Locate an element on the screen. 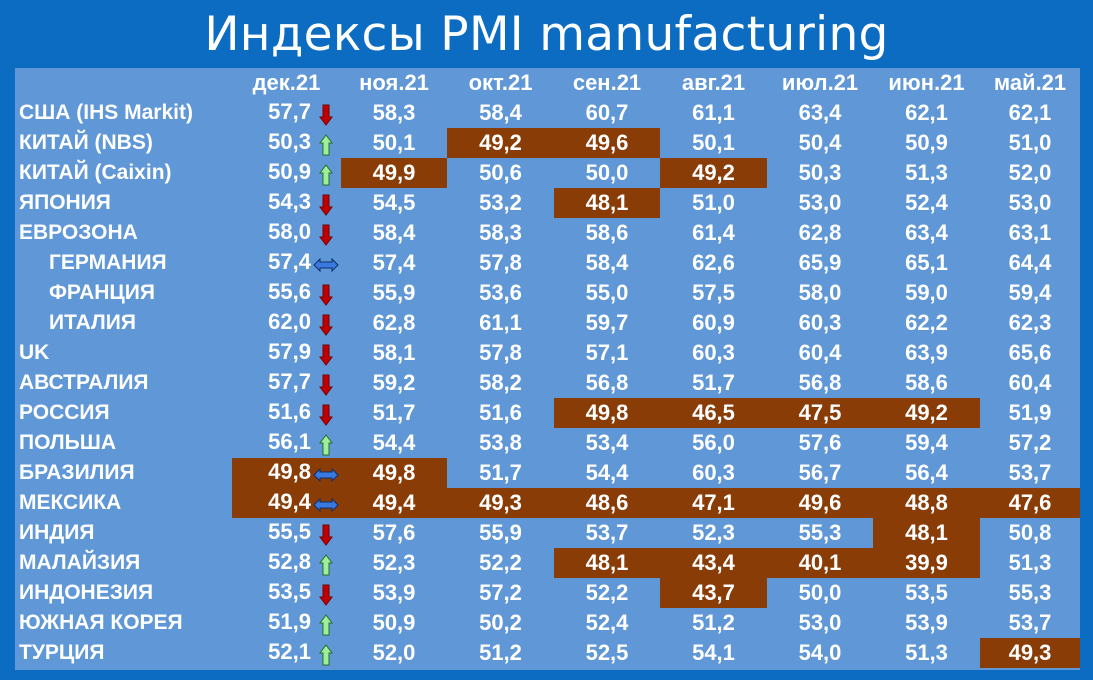  value-cell-below-50: 48,6 is located at coordinates (607, 503).